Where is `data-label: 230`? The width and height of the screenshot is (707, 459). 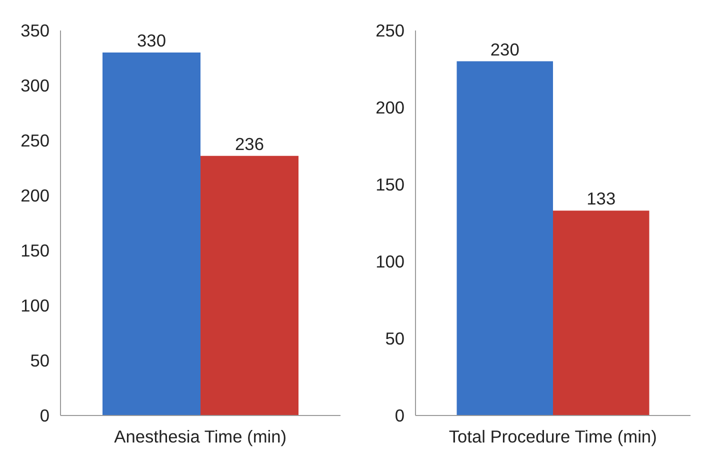
data-label: 230 is located at coordinates (505, 49).